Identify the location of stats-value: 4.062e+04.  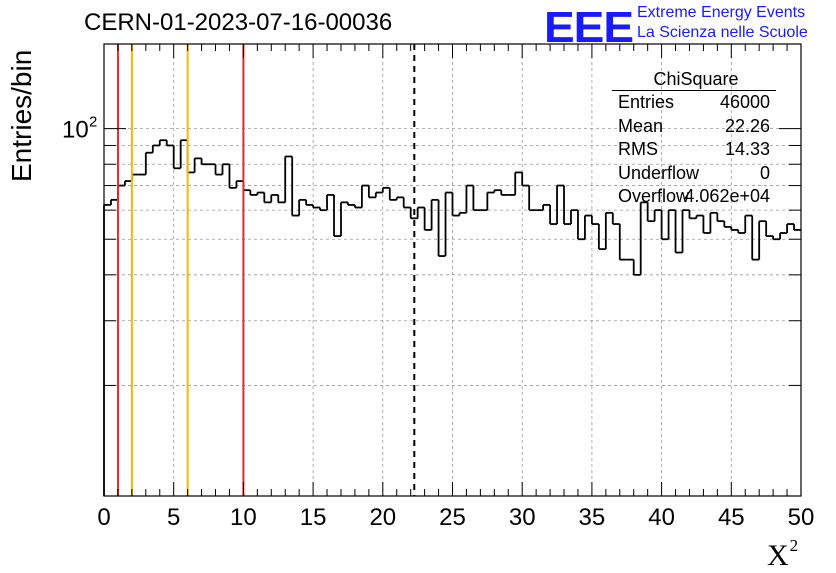
(727, 196).